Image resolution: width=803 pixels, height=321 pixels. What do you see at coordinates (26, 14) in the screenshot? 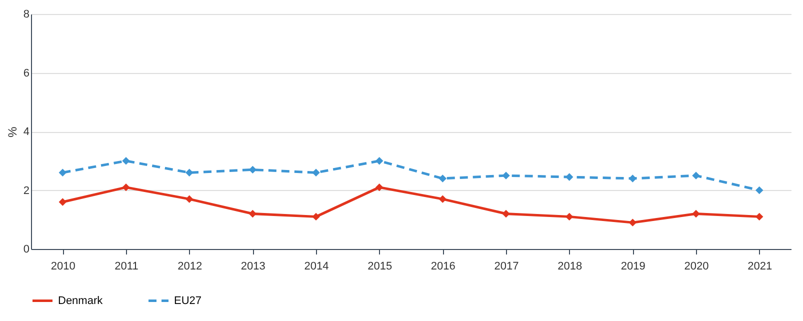
I see `y-tick-label: 8` at bounding box center [26, 14].